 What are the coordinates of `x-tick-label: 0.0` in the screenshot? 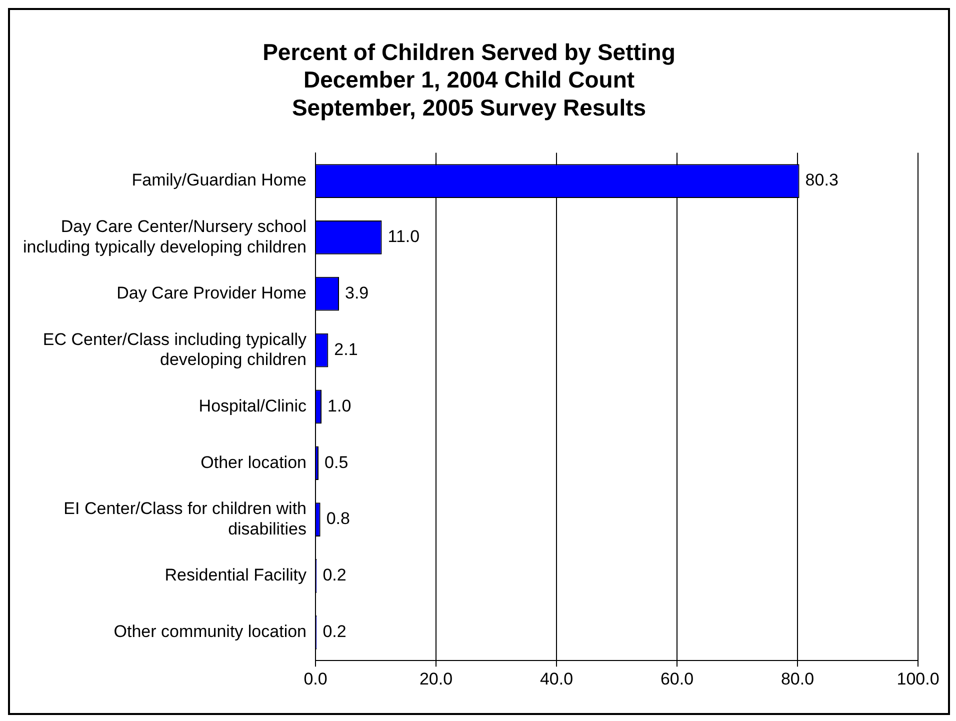 It's located at (316, 678).